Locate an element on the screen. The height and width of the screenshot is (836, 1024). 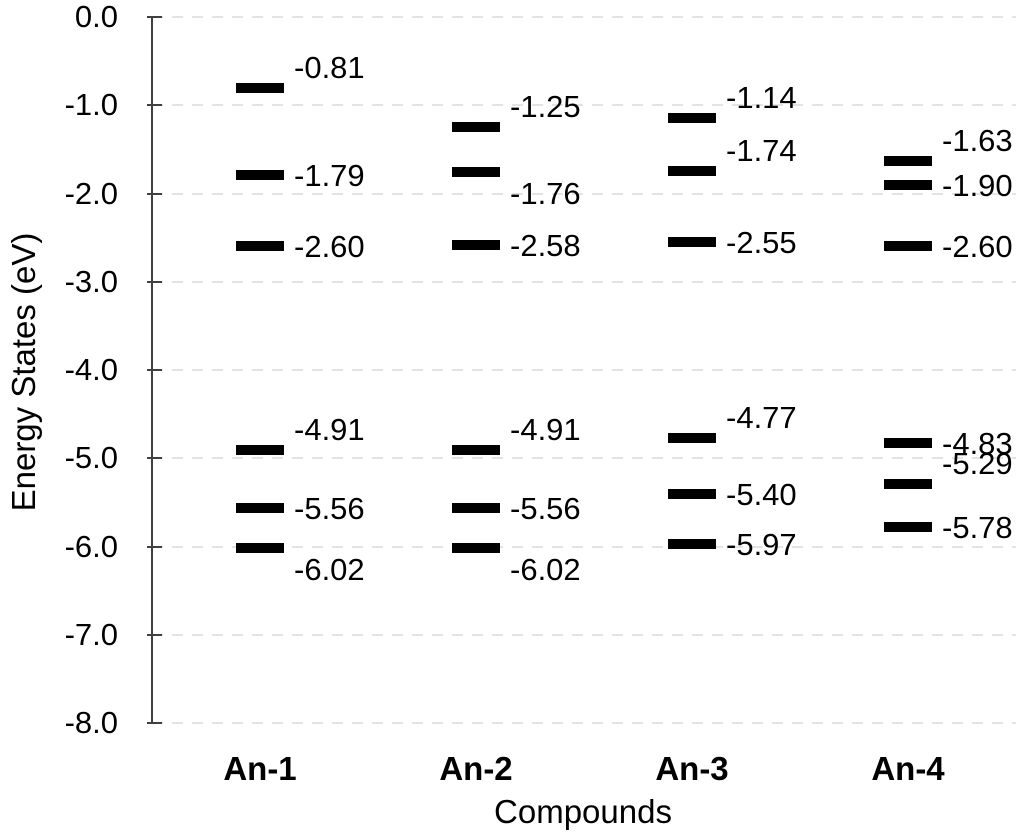
energy-level-value-label: -1.63 is located at coordinates (977, 140).